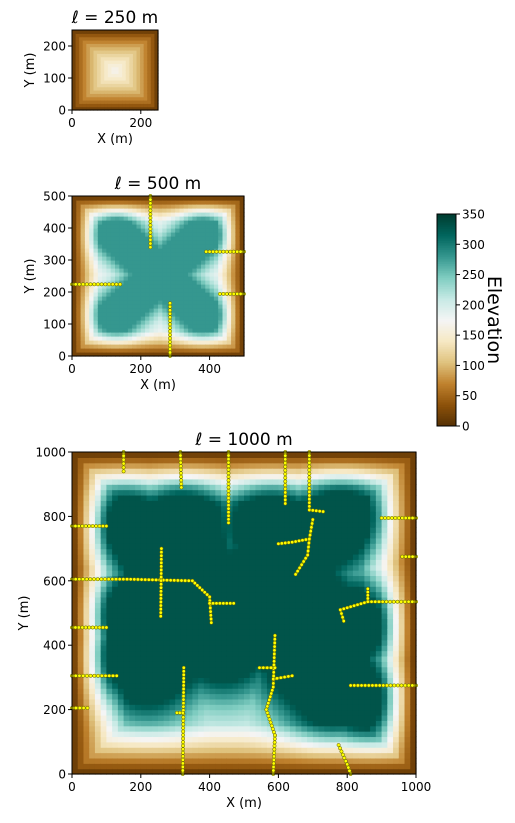 This screenshot has height=823, width=515. I want to click on y-tick-label: 500, so click(54, 197).